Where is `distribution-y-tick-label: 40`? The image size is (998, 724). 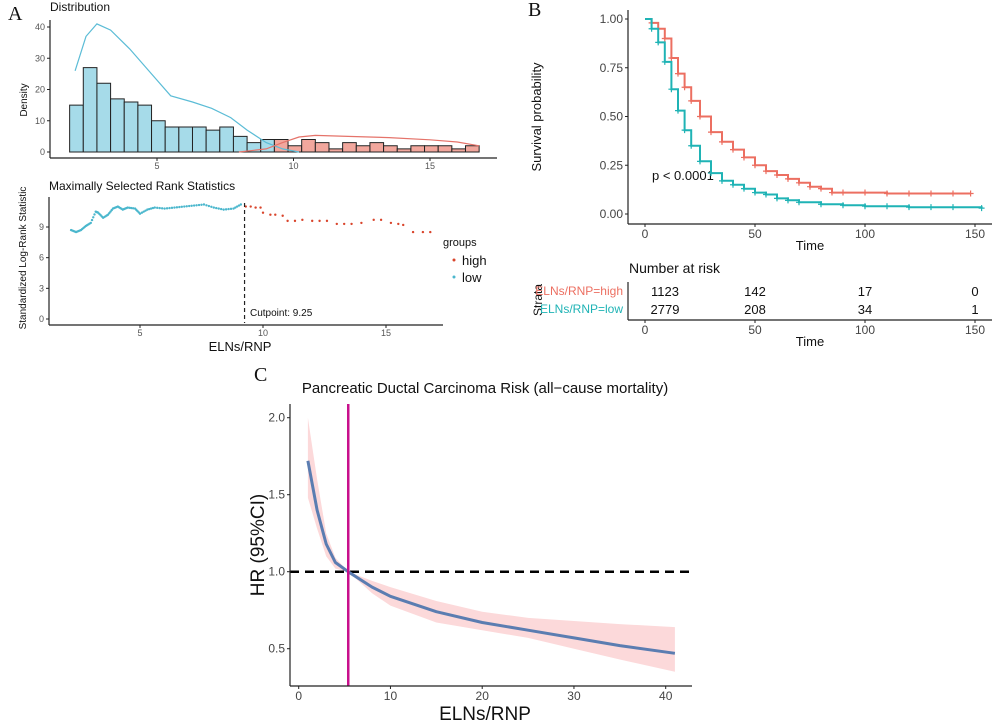
distribution-y-tick-label: 40 is located at coordinates (40, 27).